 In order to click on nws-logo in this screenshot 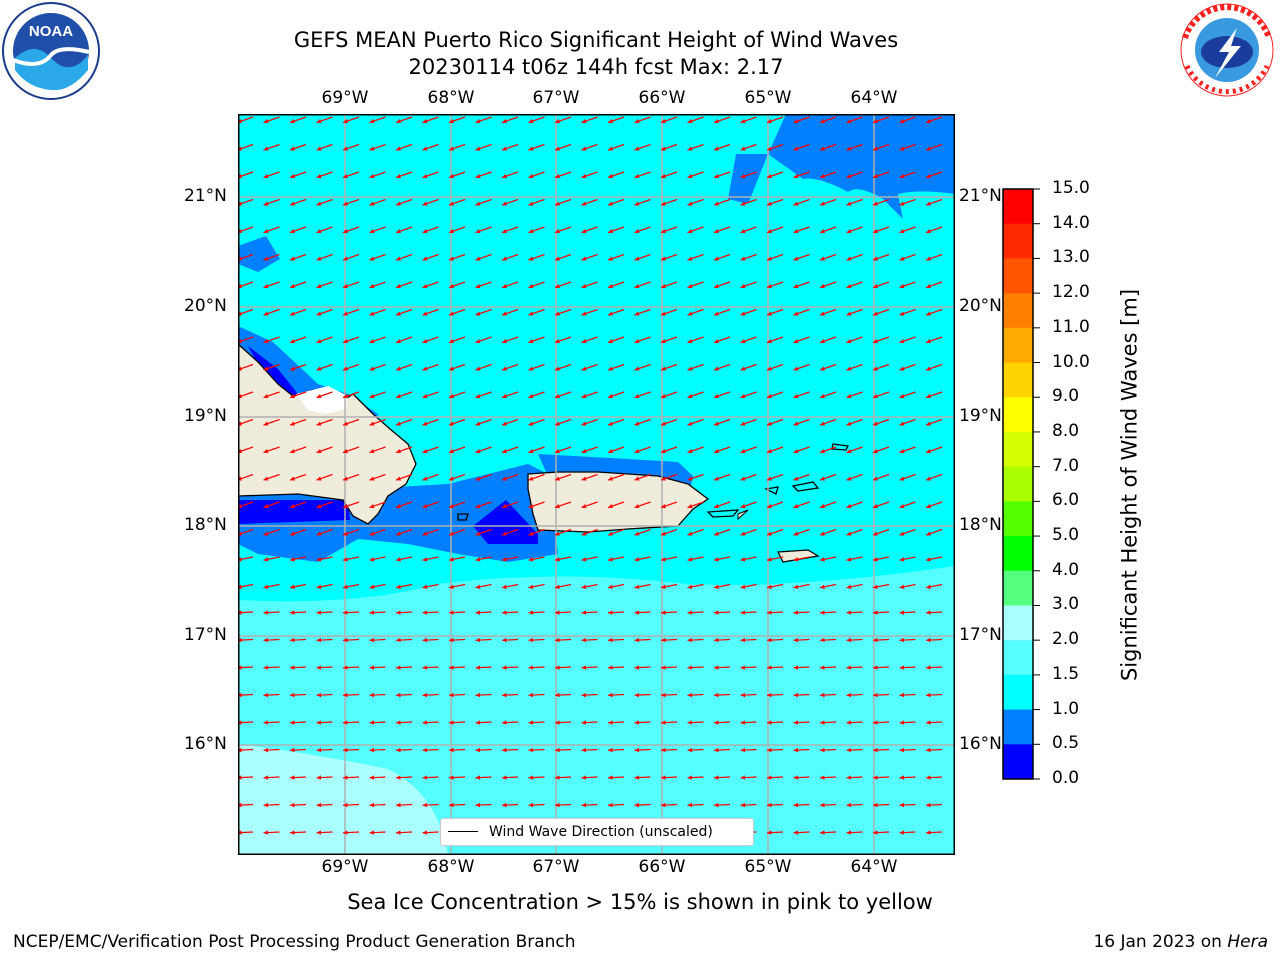, I will do `click(1227, 50)`.